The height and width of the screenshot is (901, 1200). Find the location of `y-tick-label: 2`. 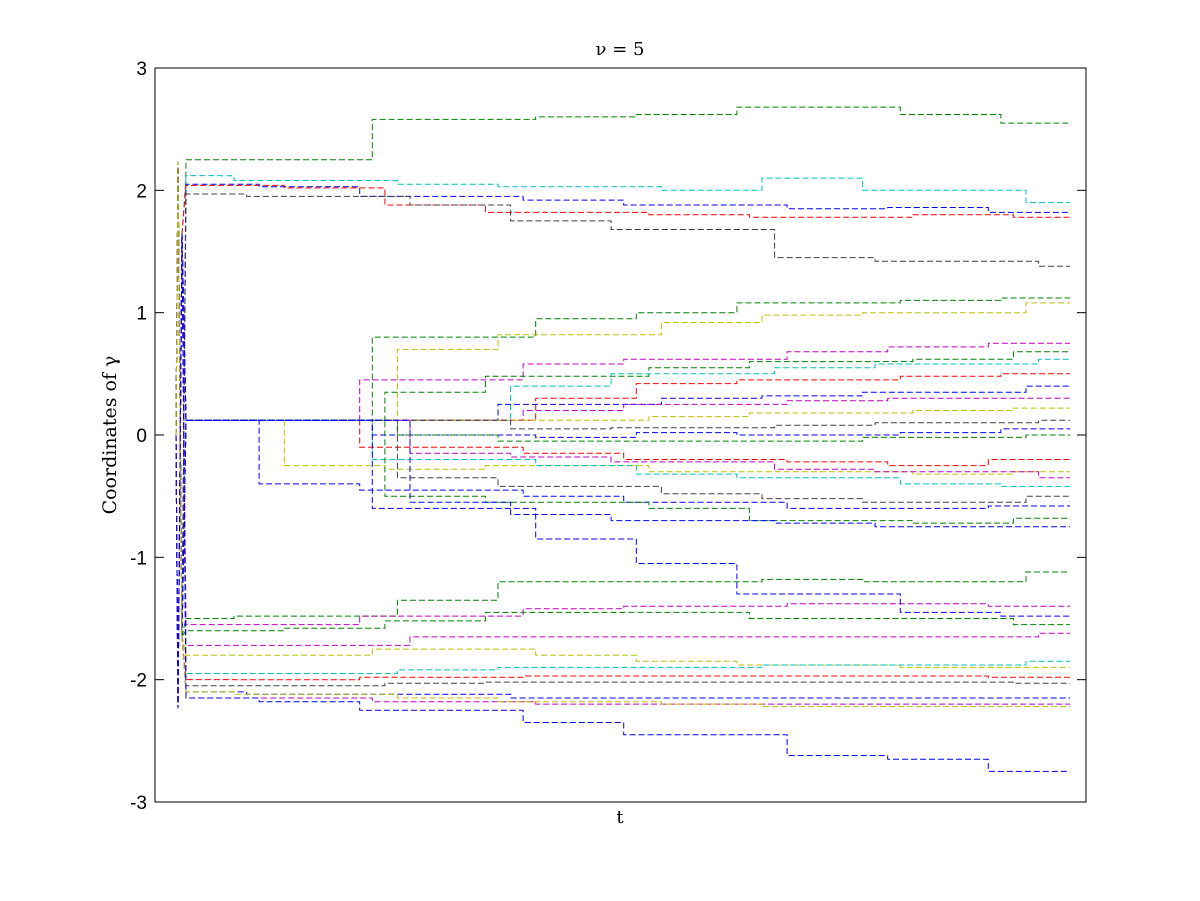

y-tick-label: 2 is located at coordinates (141, 191).